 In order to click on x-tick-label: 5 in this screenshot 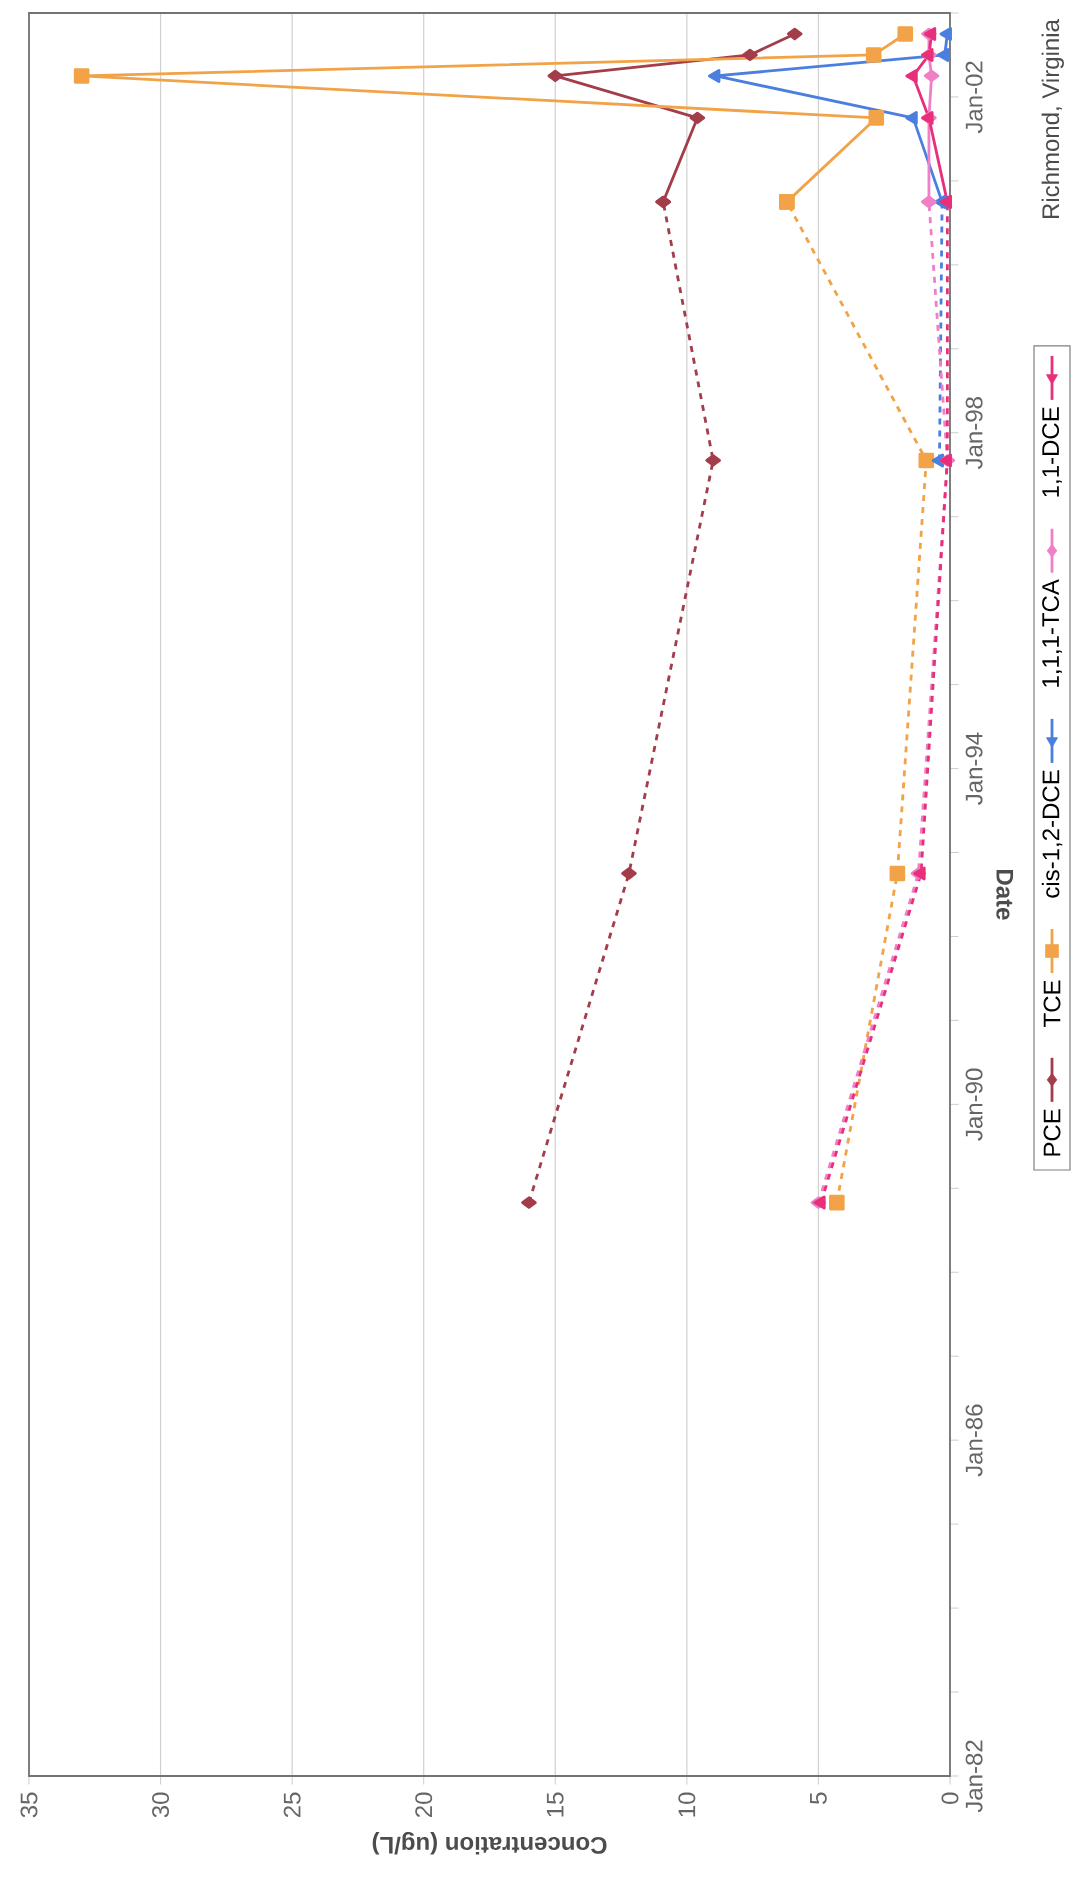, I will do `click(818, 1798)`.